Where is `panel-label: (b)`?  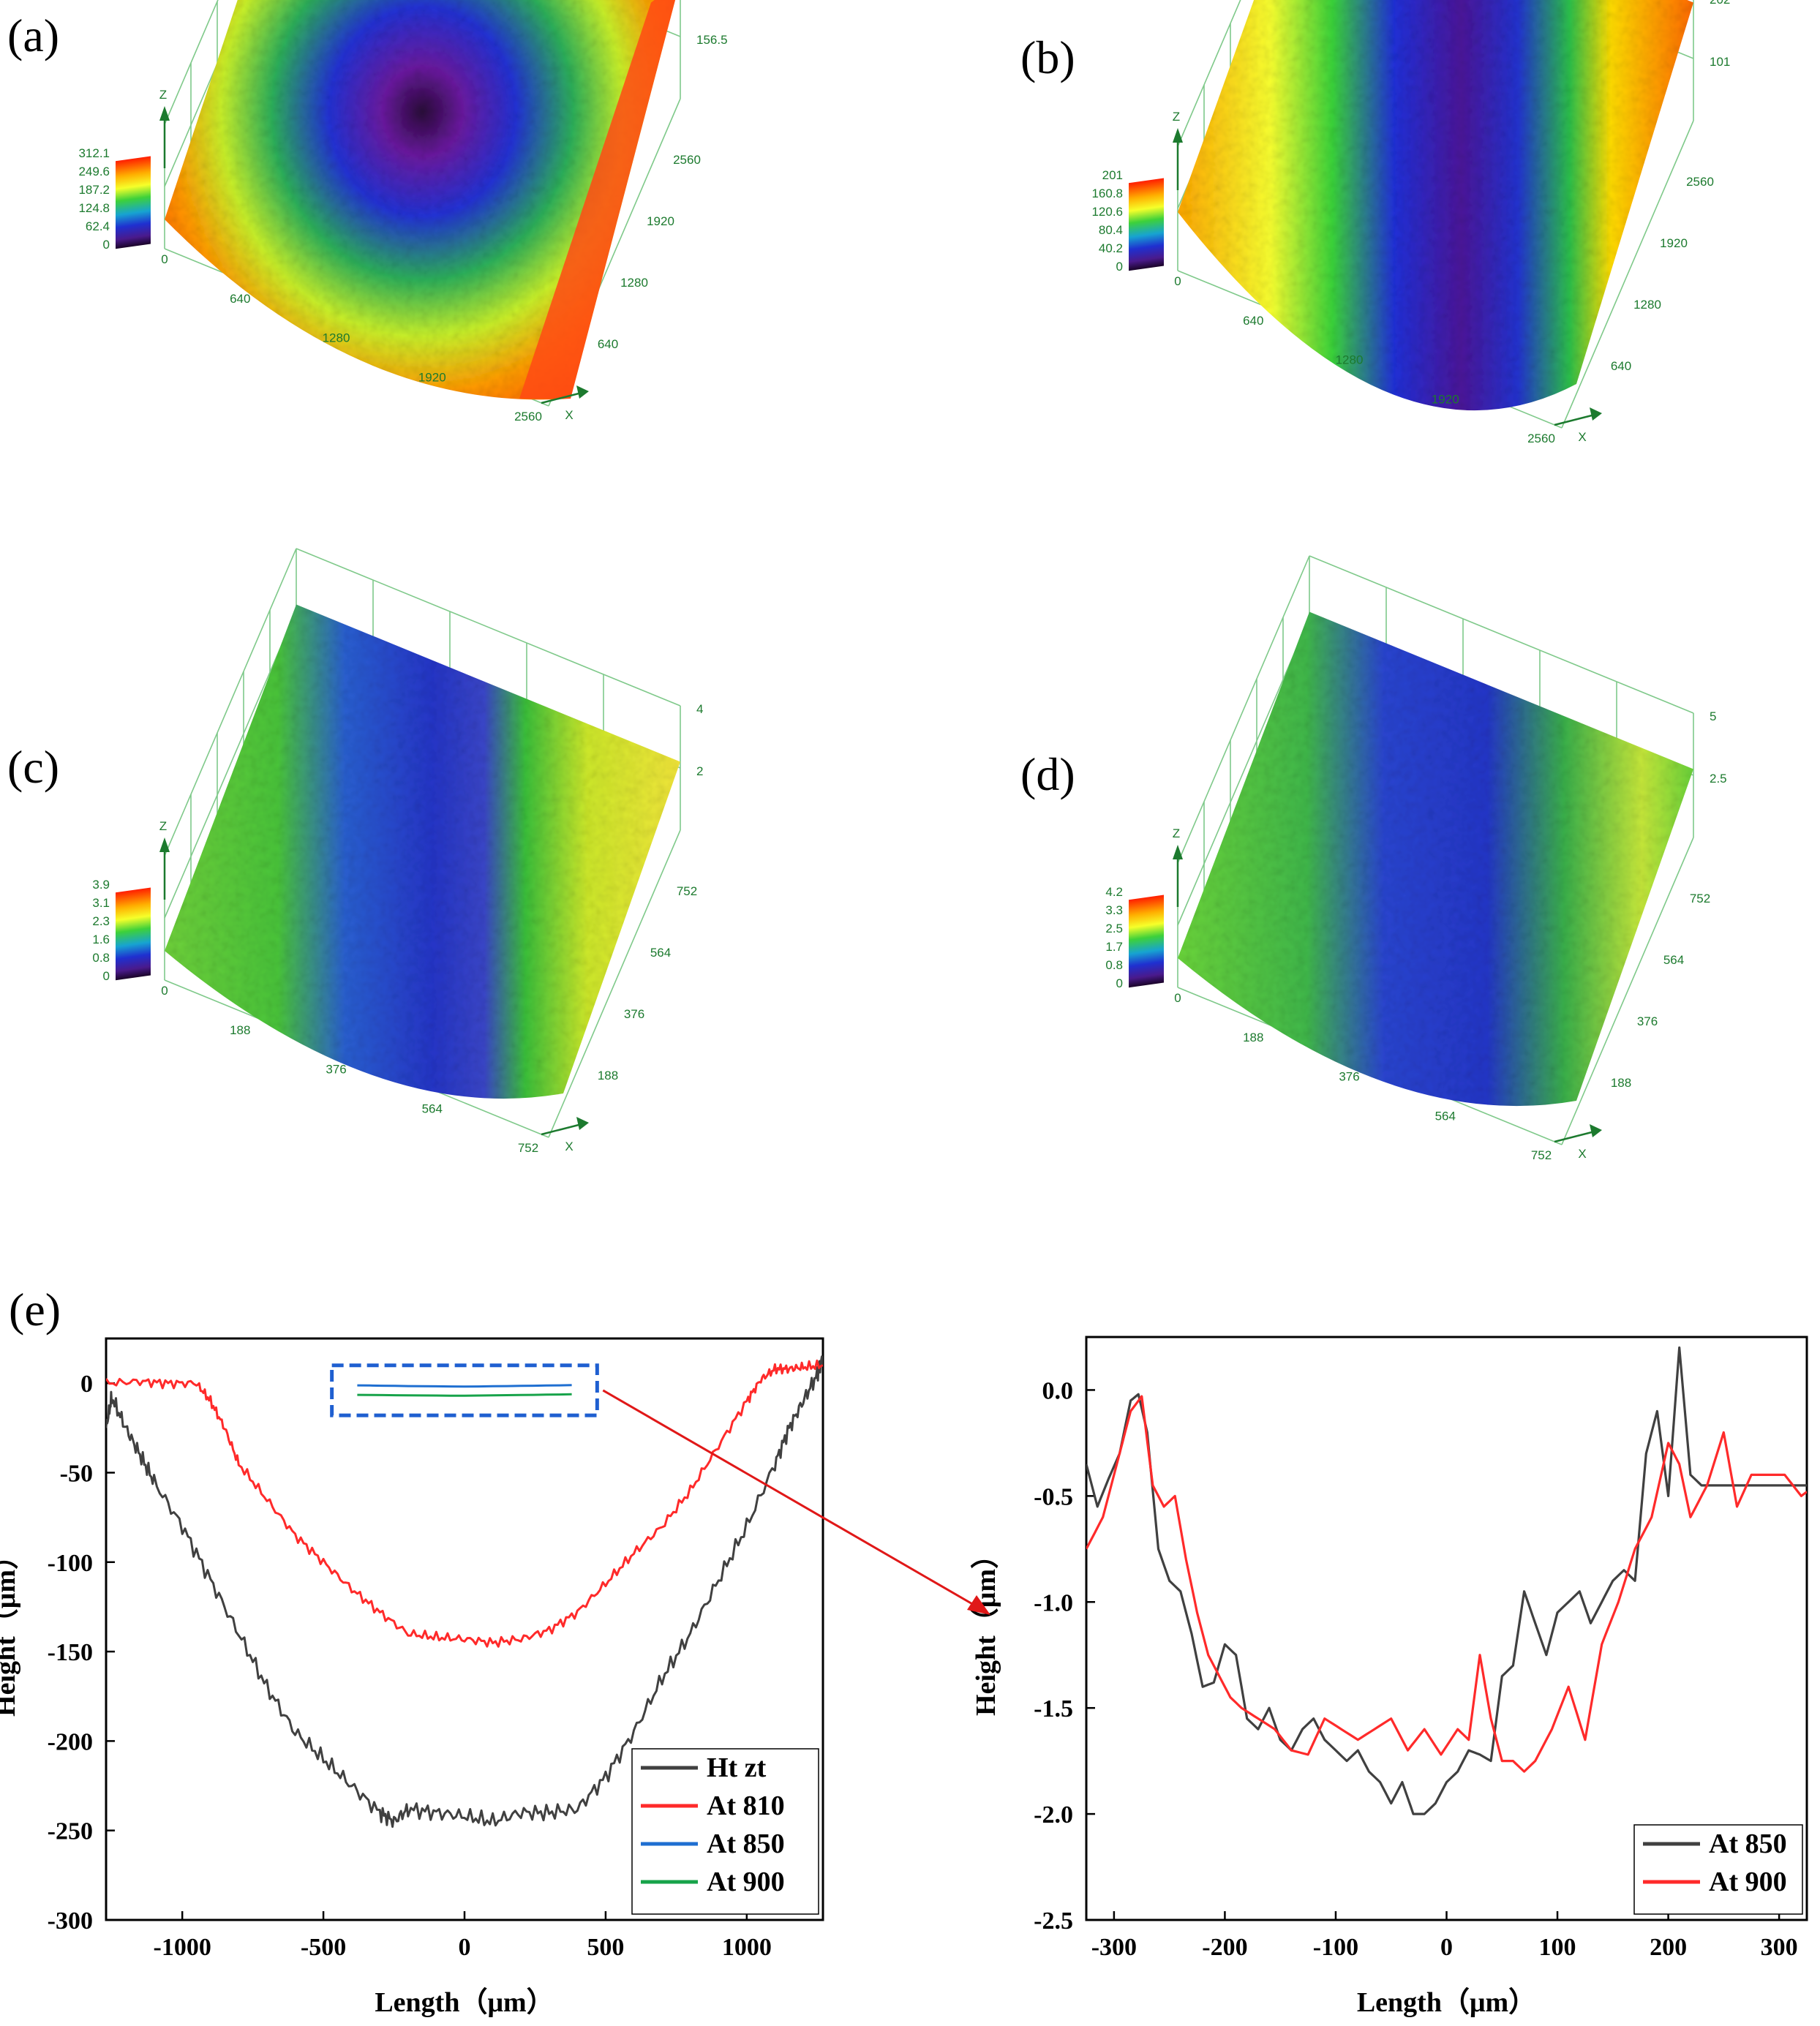
panel-label: (b) is located at coordinates (1047, 57).